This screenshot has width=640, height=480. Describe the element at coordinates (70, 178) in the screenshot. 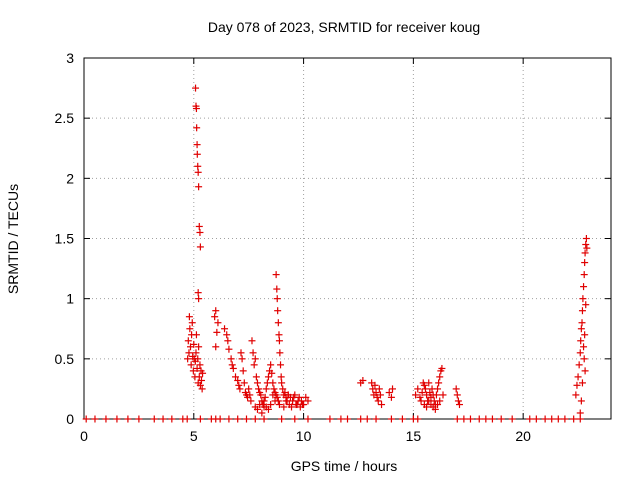

I see `y-tick-label: 2` at that location.